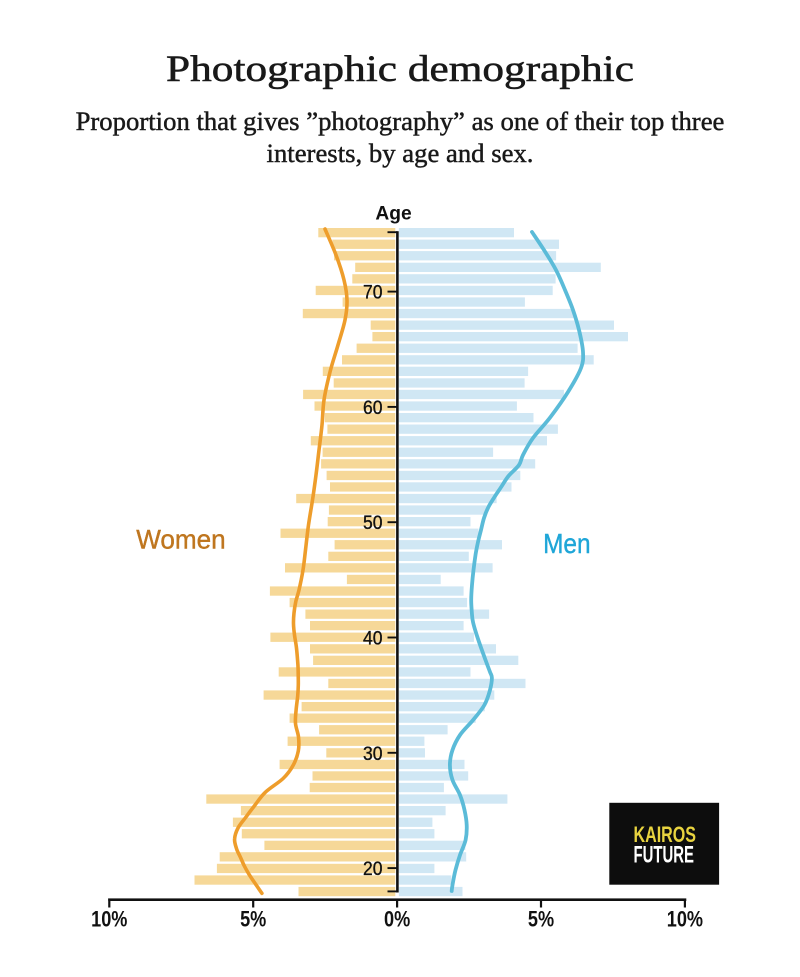 The height and width of the screenshot is (977, 800). I want to click on svg-text: 30, so click(373, 754).